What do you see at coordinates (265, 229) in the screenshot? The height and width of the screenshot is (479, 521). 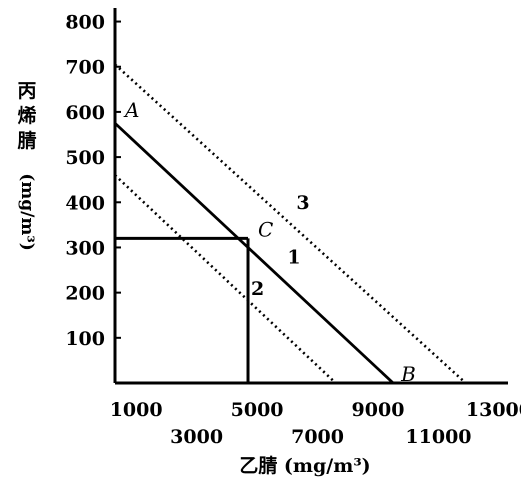 I see `point-label-C: C` at bounding box center [265, 229].